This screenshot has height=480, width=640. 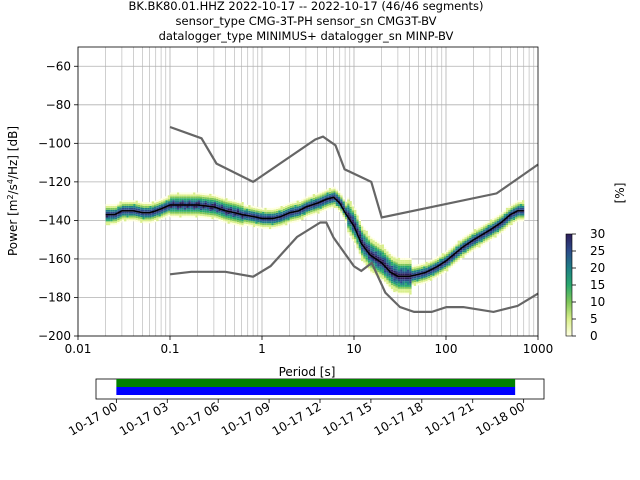 I want to click on x-axis-label: Period [s], so click(x=307, y=372).